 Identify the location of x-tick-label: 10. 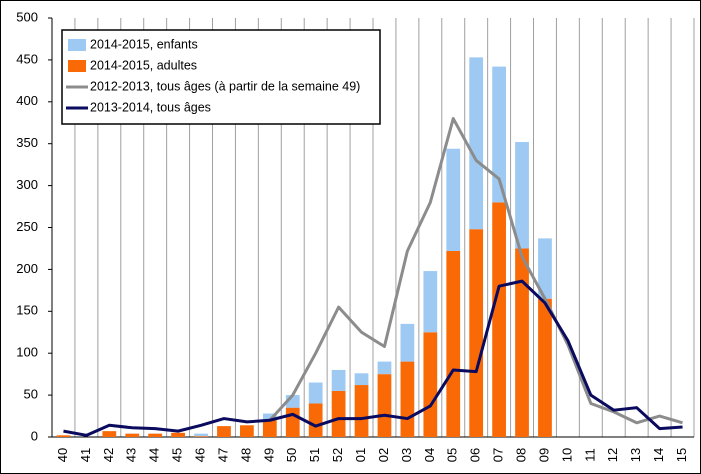
(566, 455).